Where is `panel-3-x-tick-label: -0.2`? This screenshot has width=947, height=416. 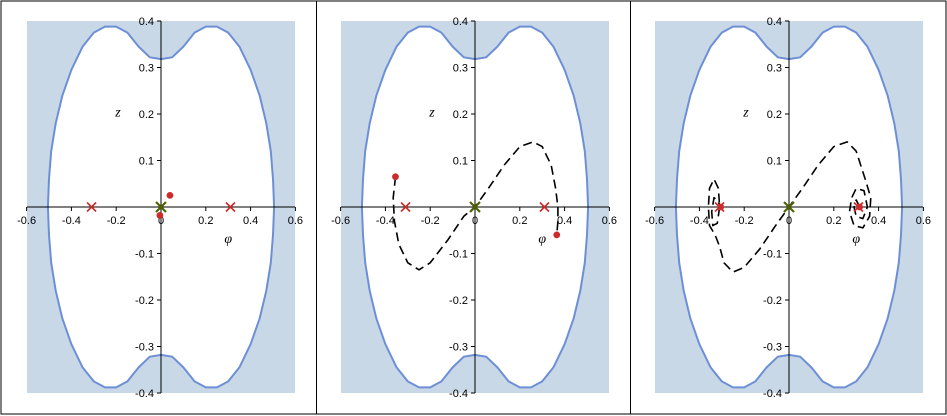 panel-3-x-tick-label: -0.2 is located at coordinates (744, 221).